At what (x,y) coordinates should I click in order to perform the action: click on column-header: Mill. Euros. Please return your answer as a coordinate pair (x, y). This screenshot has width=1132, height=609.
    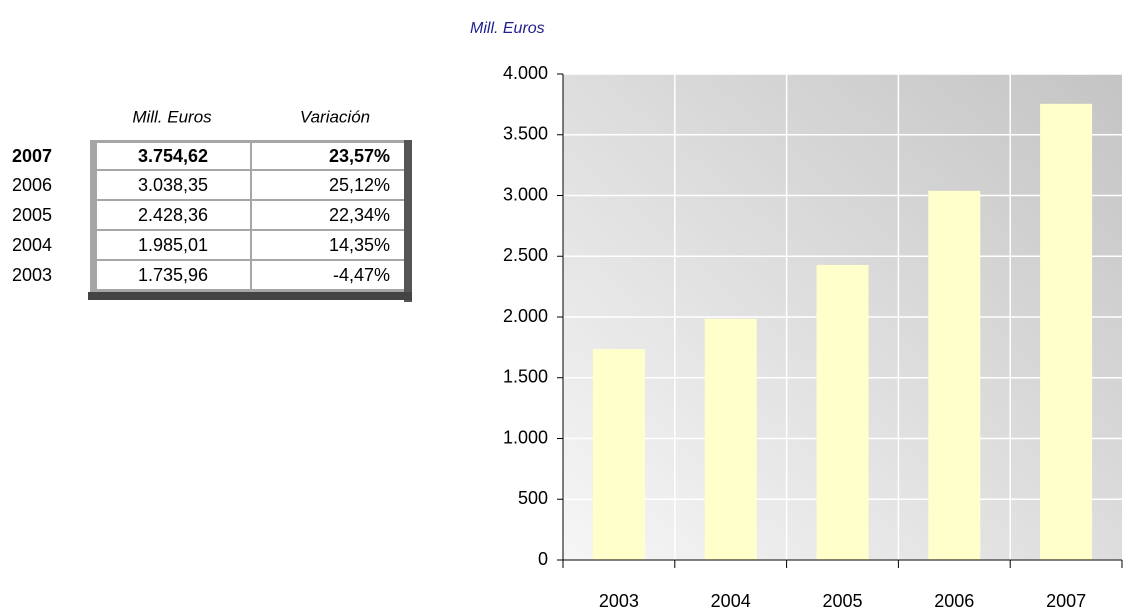
    Looking at the image, I should click on (172, 116).